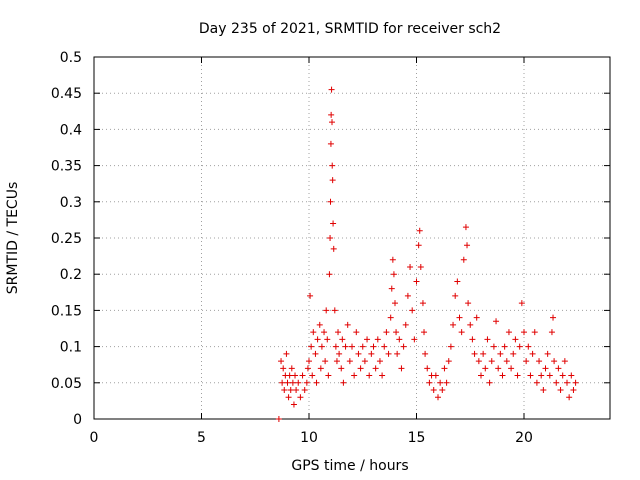 Image resolution: width=640 pixels, height=480 pixels. What do you see at coordinates (417, 438) in the screenshot?
I see `x-tick-label: 15` at bounding box center [417, 438].